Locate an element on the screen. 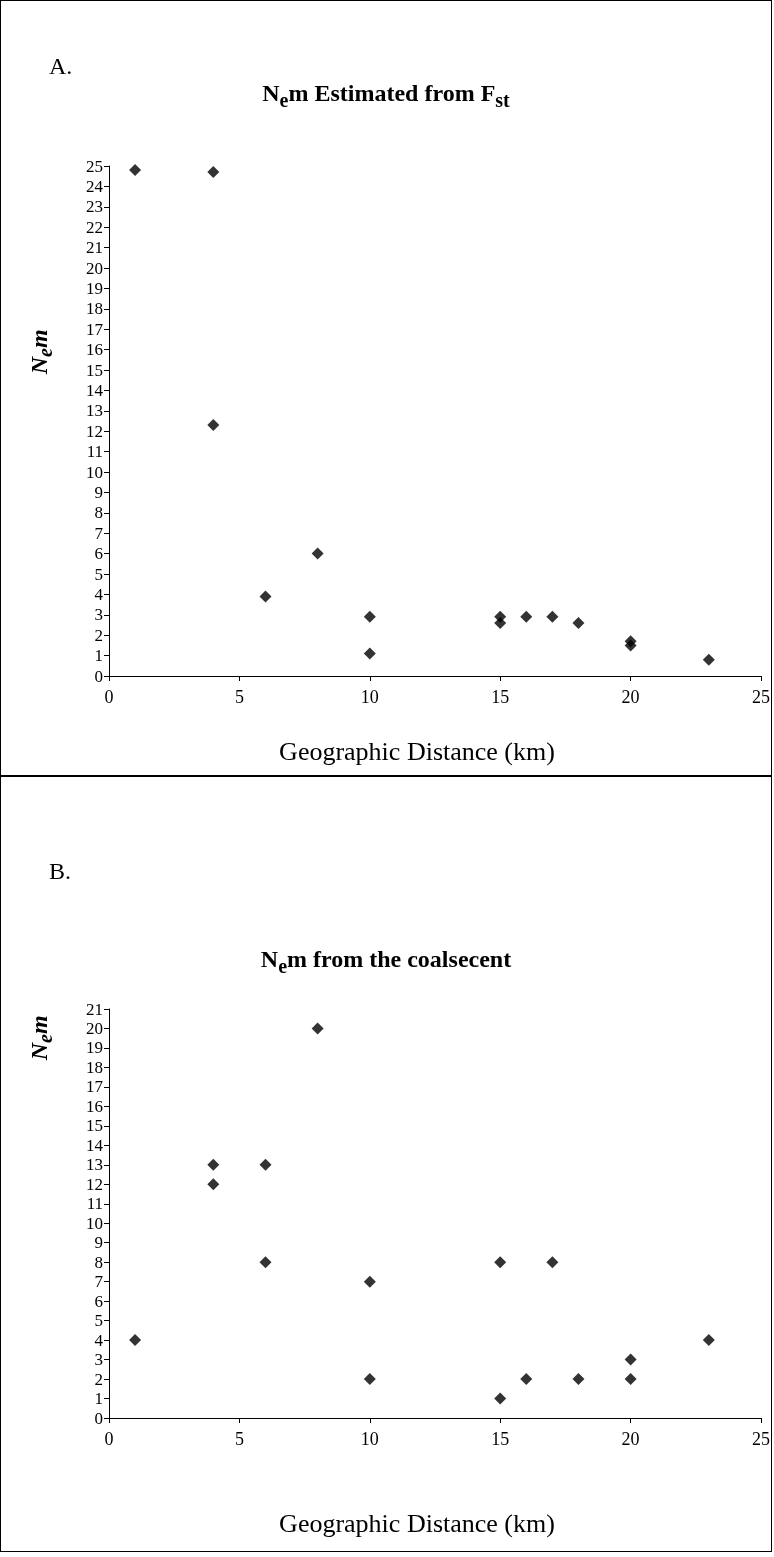  text: B. is located at coordinates (60, 871).